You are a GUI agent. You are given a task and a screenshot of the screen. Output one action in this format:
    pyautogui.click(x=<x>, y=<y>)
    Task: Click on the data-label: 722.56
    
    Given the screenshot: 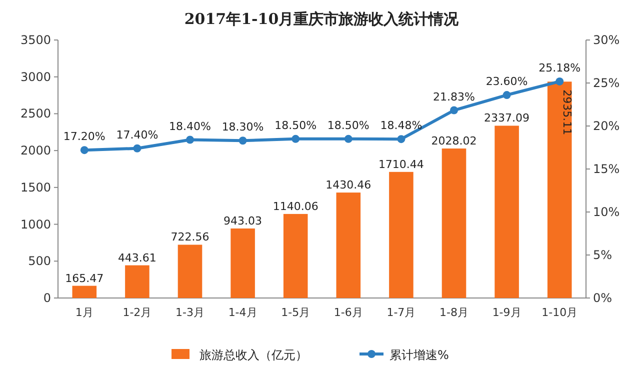 What is the action you would take?
    pyautogui.click(x=190, y=237)
    